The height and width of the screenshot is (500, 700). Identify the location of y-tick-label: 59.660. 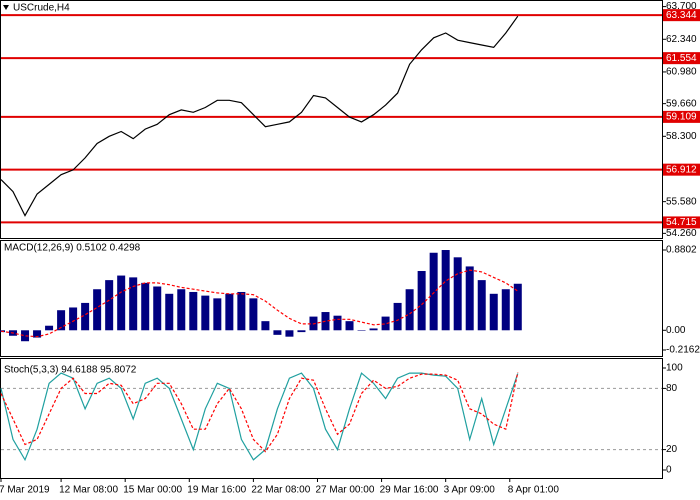
(681, 103).